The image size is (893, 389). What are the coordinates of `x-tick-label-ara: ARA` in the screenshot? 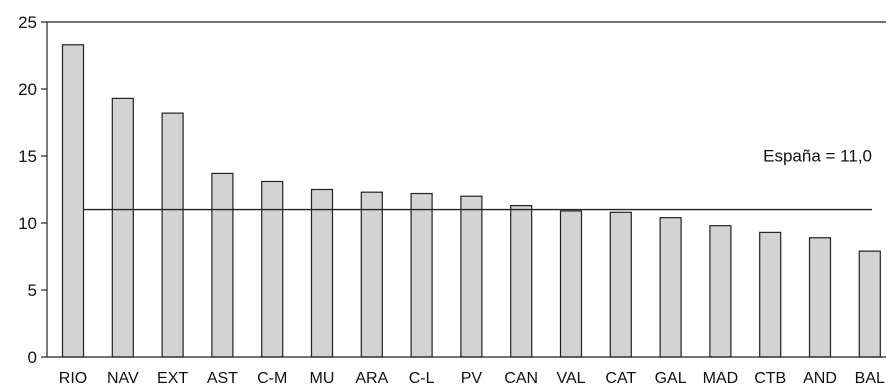 It's located at (371, 378).